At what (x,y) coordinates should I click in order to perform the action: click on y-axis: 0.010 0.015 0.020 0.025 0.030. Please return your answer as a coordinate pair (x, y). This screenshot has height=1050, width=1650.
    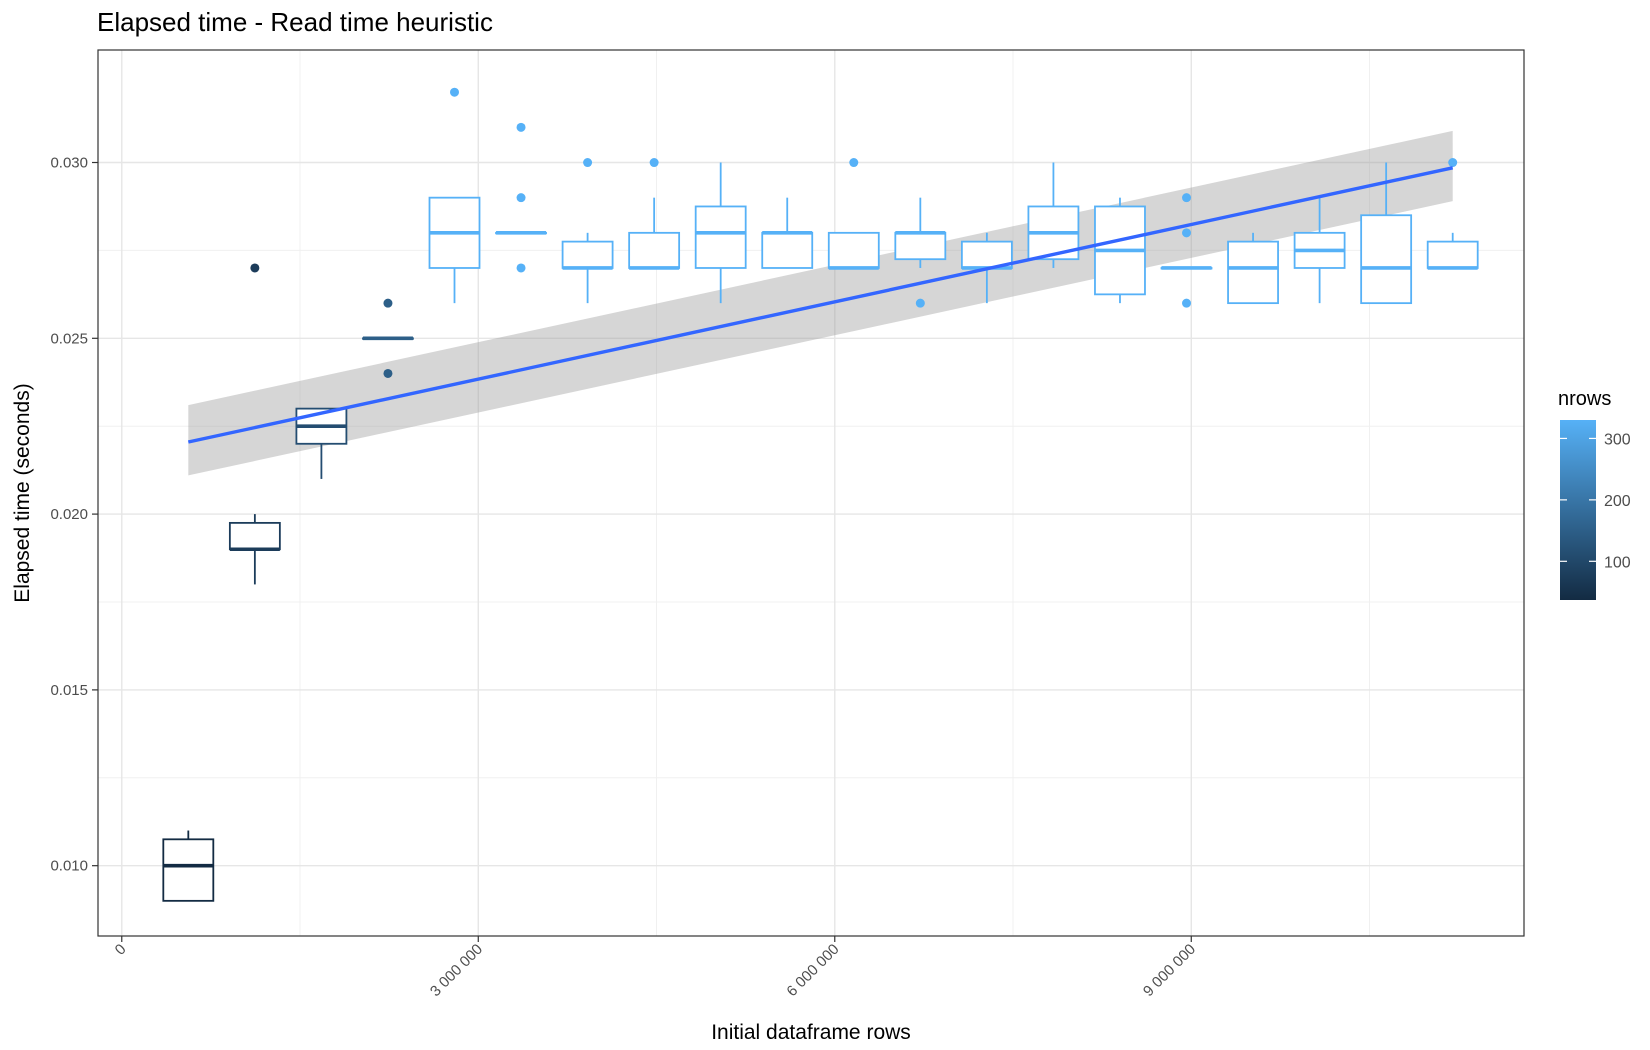
    Looking at the image, I should click on (74, 515).